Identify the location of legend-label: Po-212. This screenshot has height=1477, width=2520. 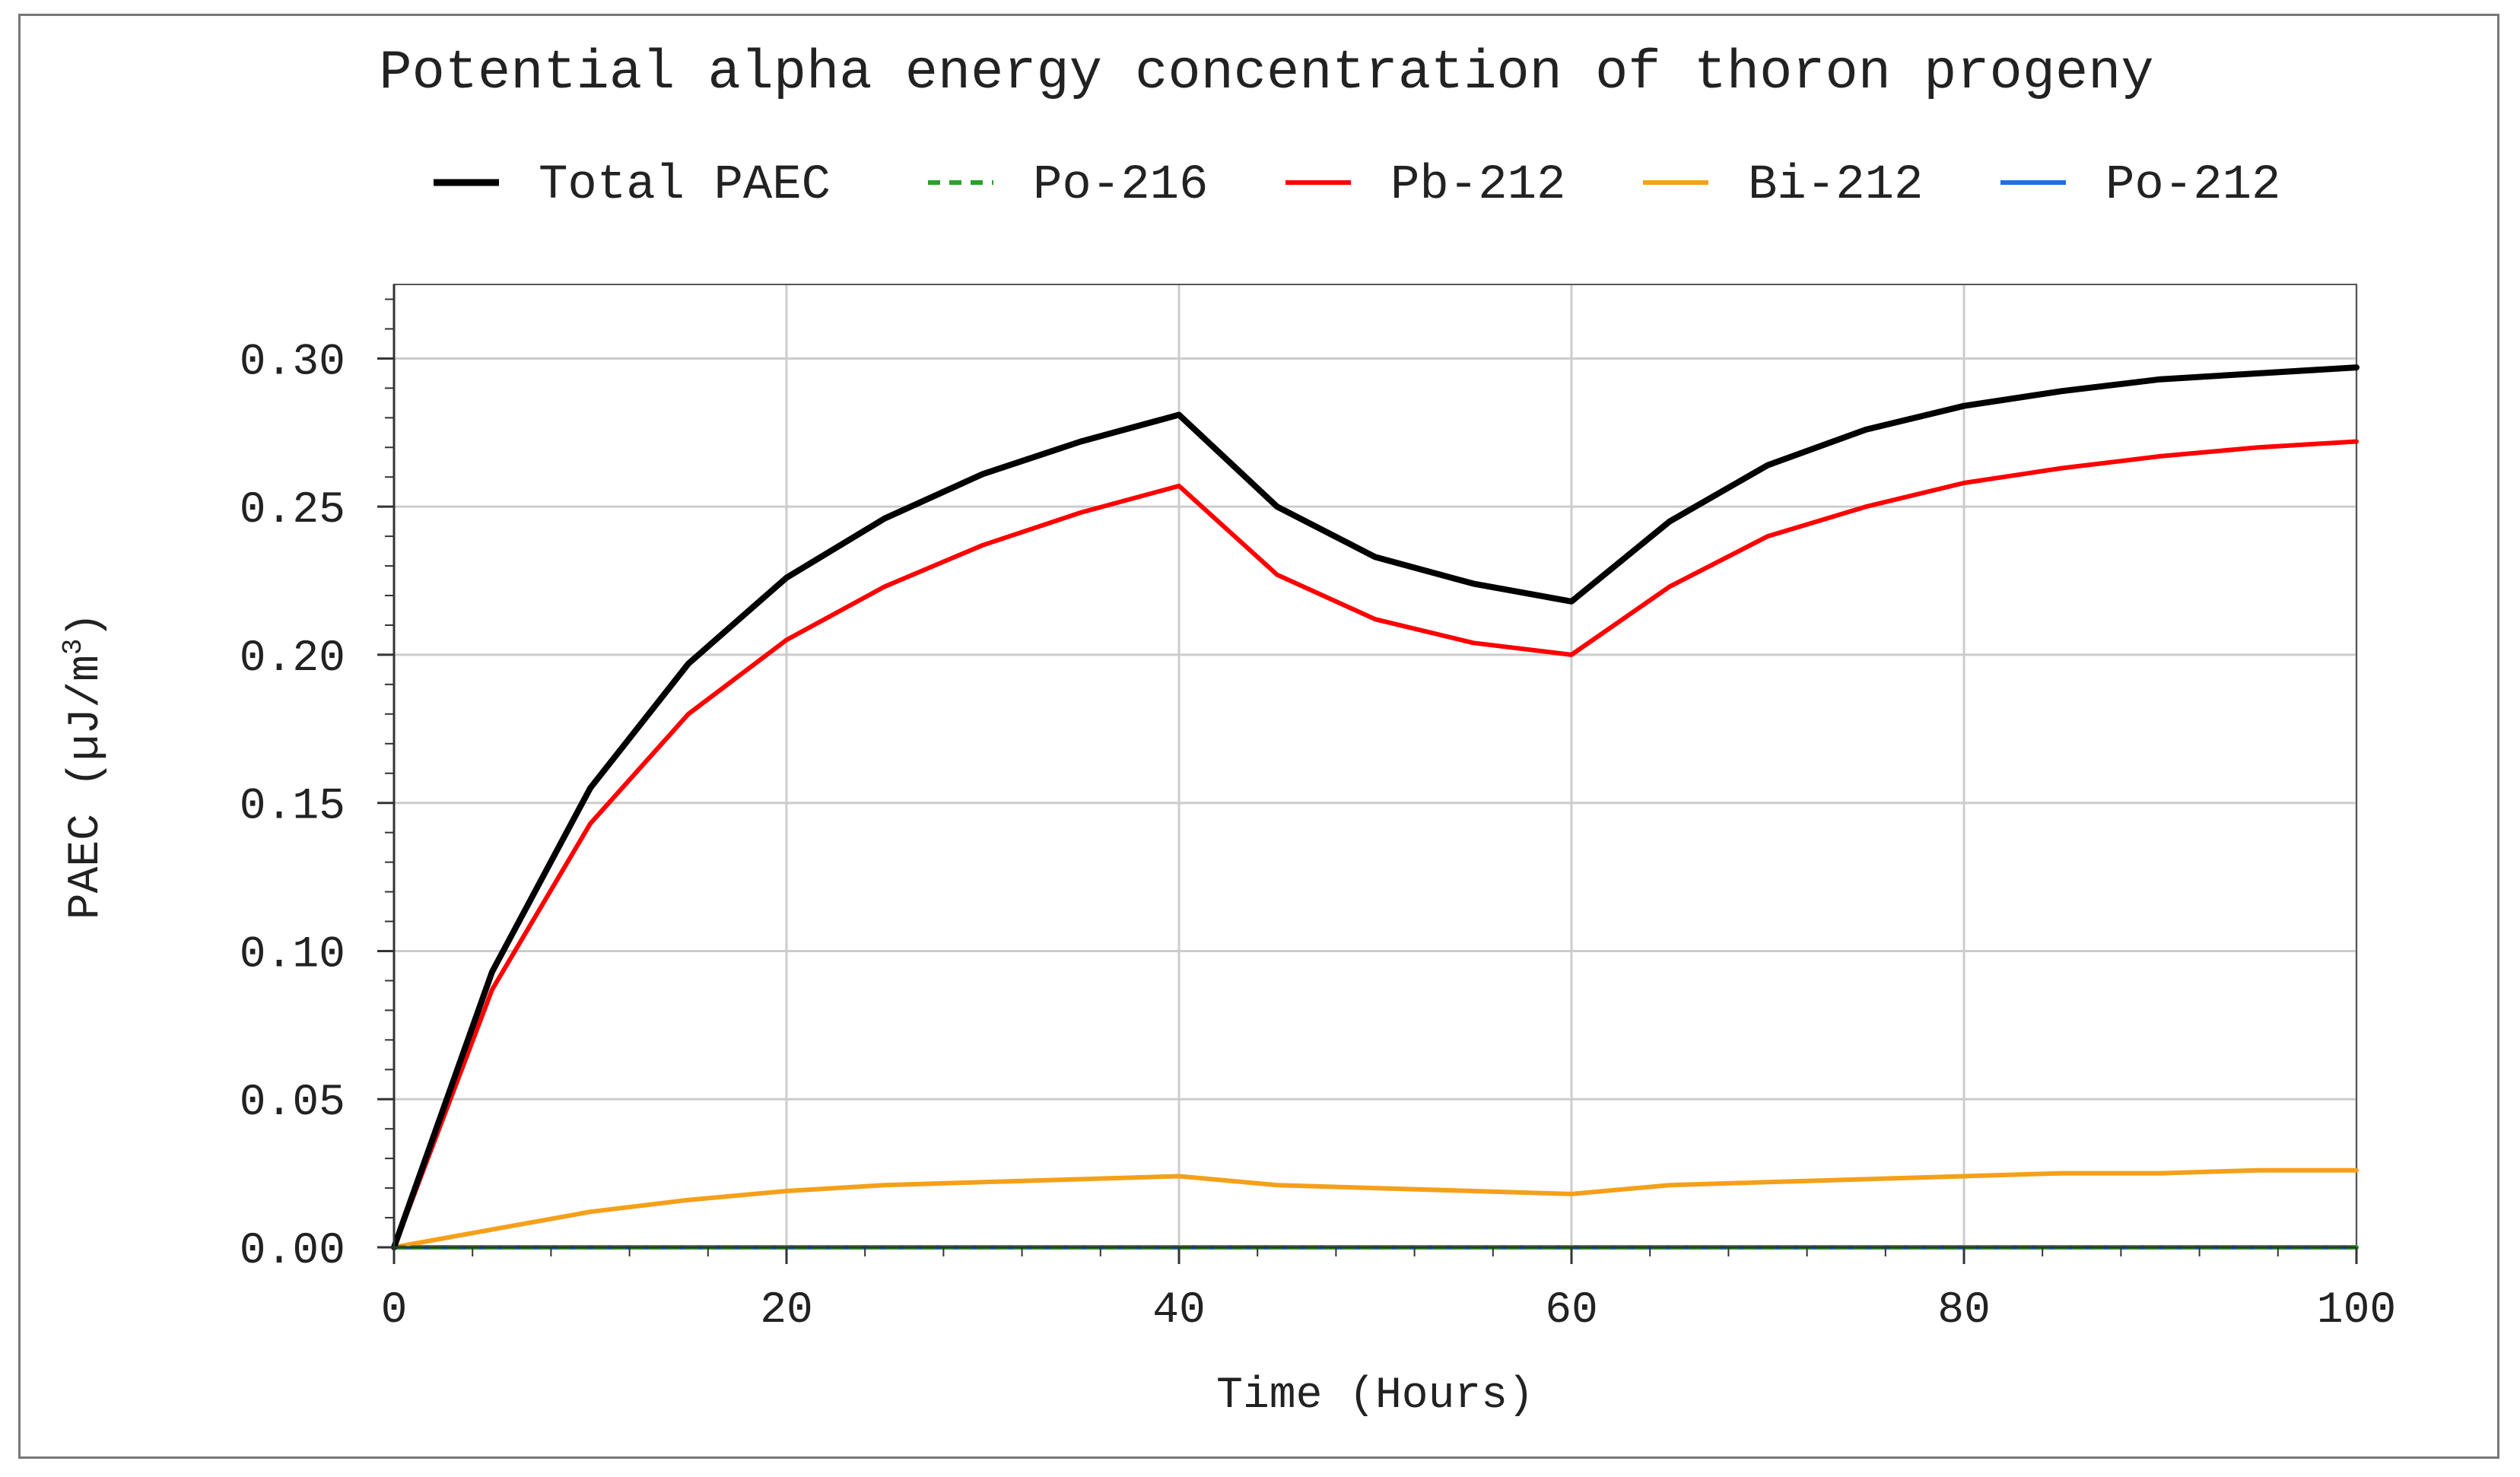
(2192, 185).